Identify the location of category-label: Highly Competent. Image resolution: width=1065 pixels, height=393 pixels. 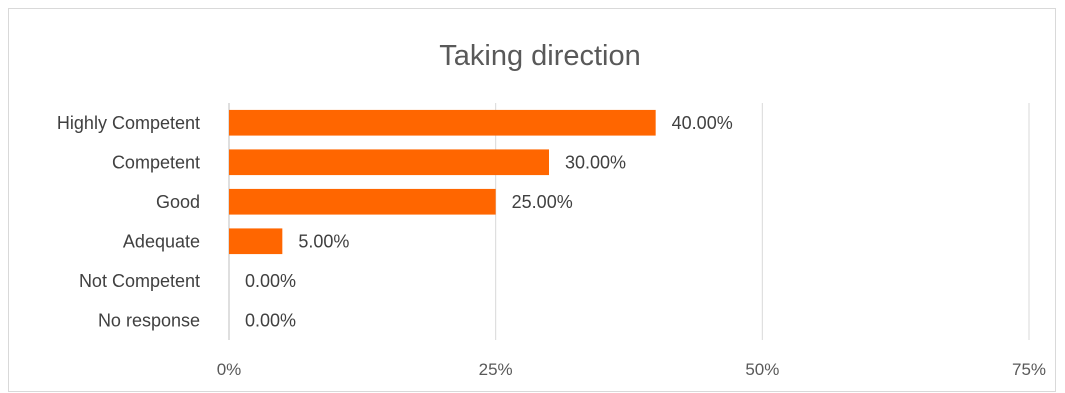
(128, 123).